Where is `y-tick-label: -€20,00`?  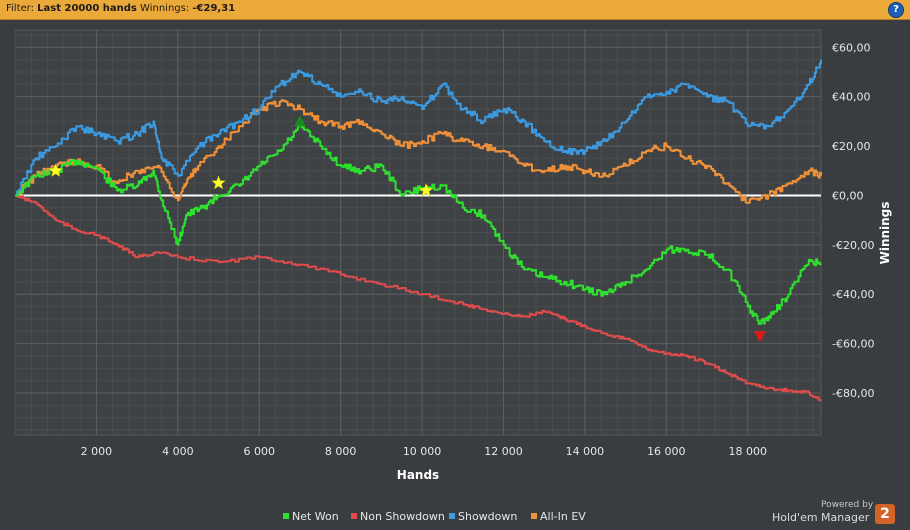 y-tick-label: -€20,00 is located at coordinates (853, 245).